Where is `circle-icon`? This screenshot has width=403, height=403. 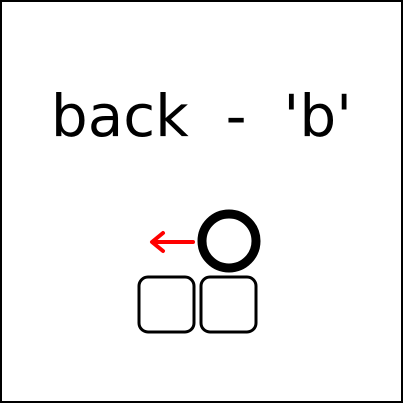
circle-icon is located at coordinates (229, 241).